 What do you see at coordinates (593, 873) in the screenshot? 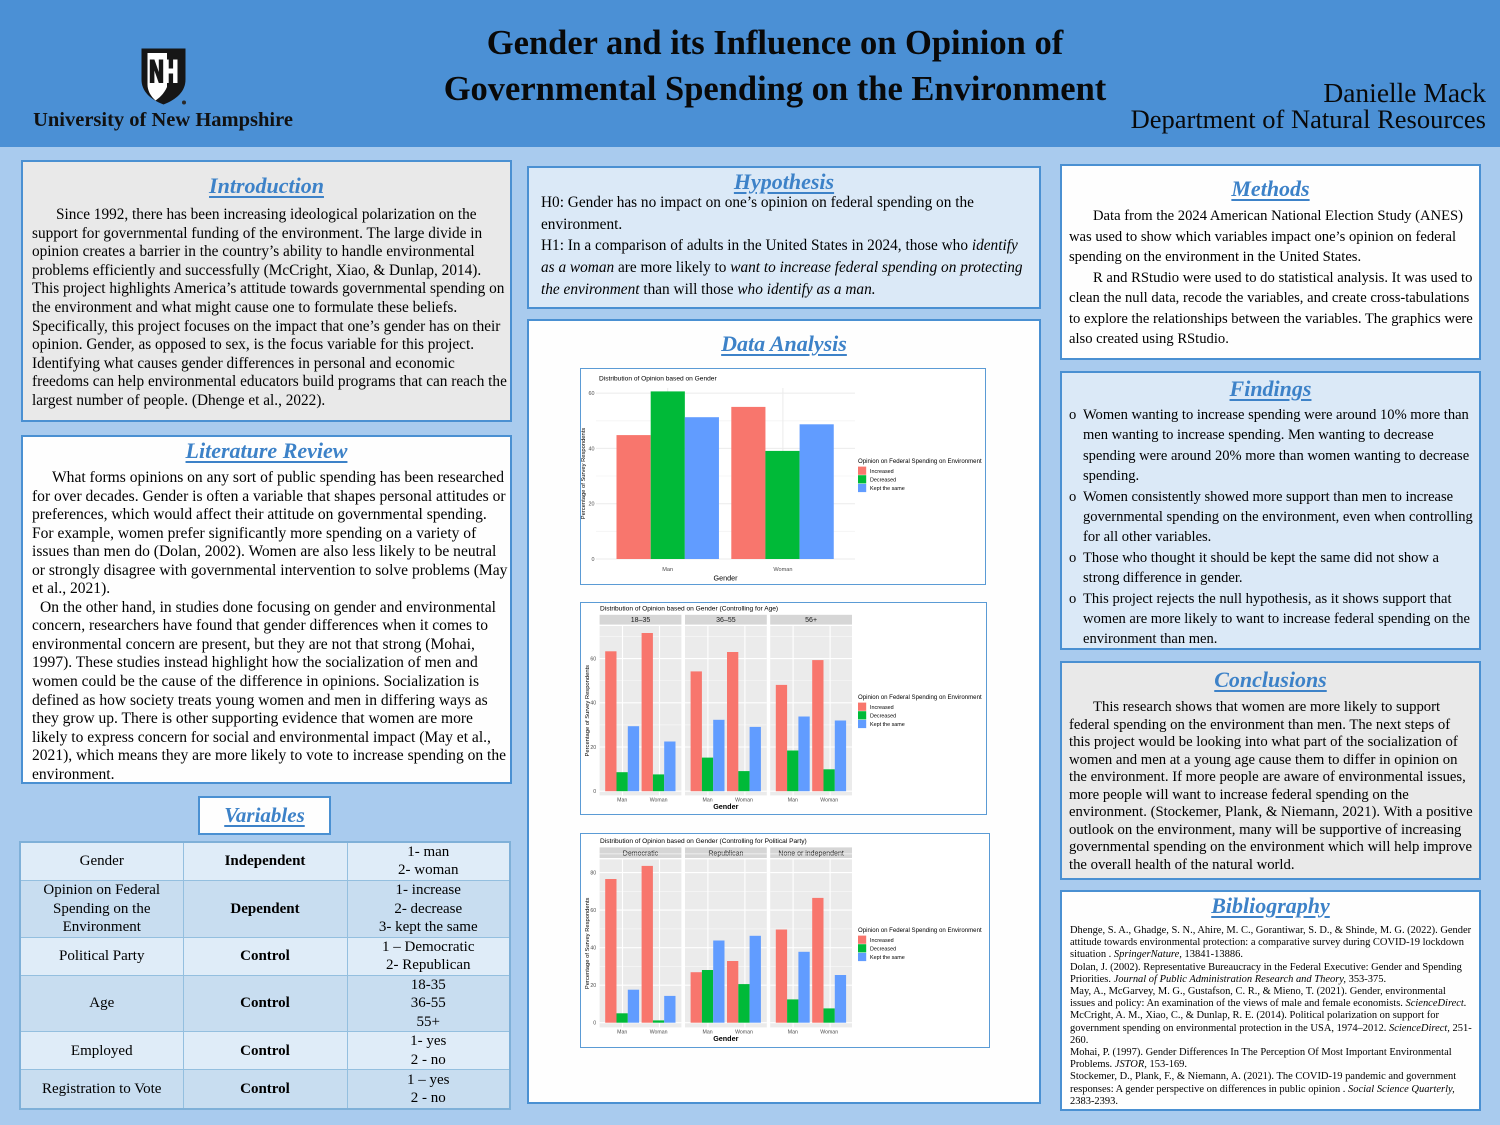
I see `svg-text: 80` at bounding box center [593, 873].